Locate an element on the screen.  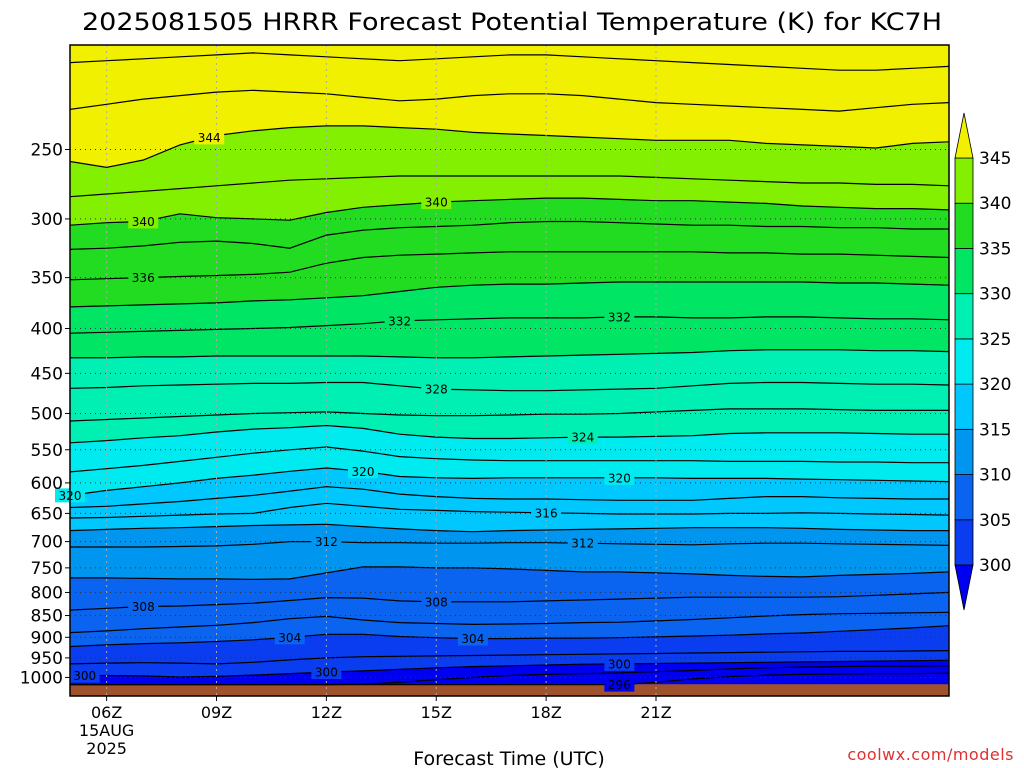
colorbar-label-305: 305 is located at coordinates (995, 521).